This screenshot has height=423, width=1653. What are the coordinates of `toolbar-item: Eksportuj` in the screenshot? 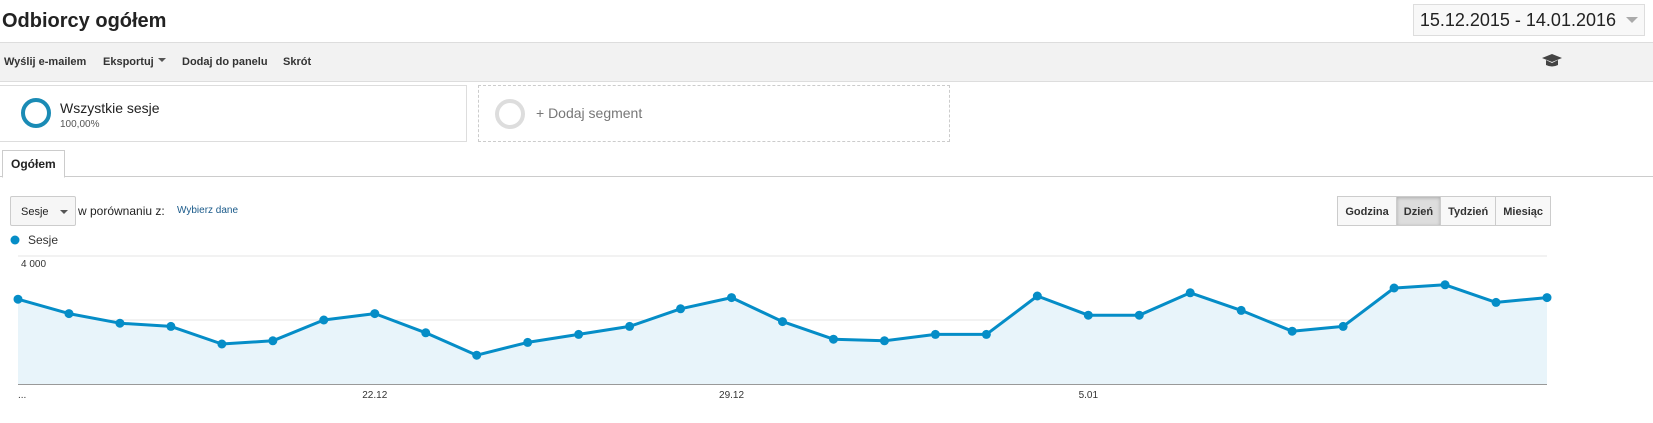 It's located at (134, 62).